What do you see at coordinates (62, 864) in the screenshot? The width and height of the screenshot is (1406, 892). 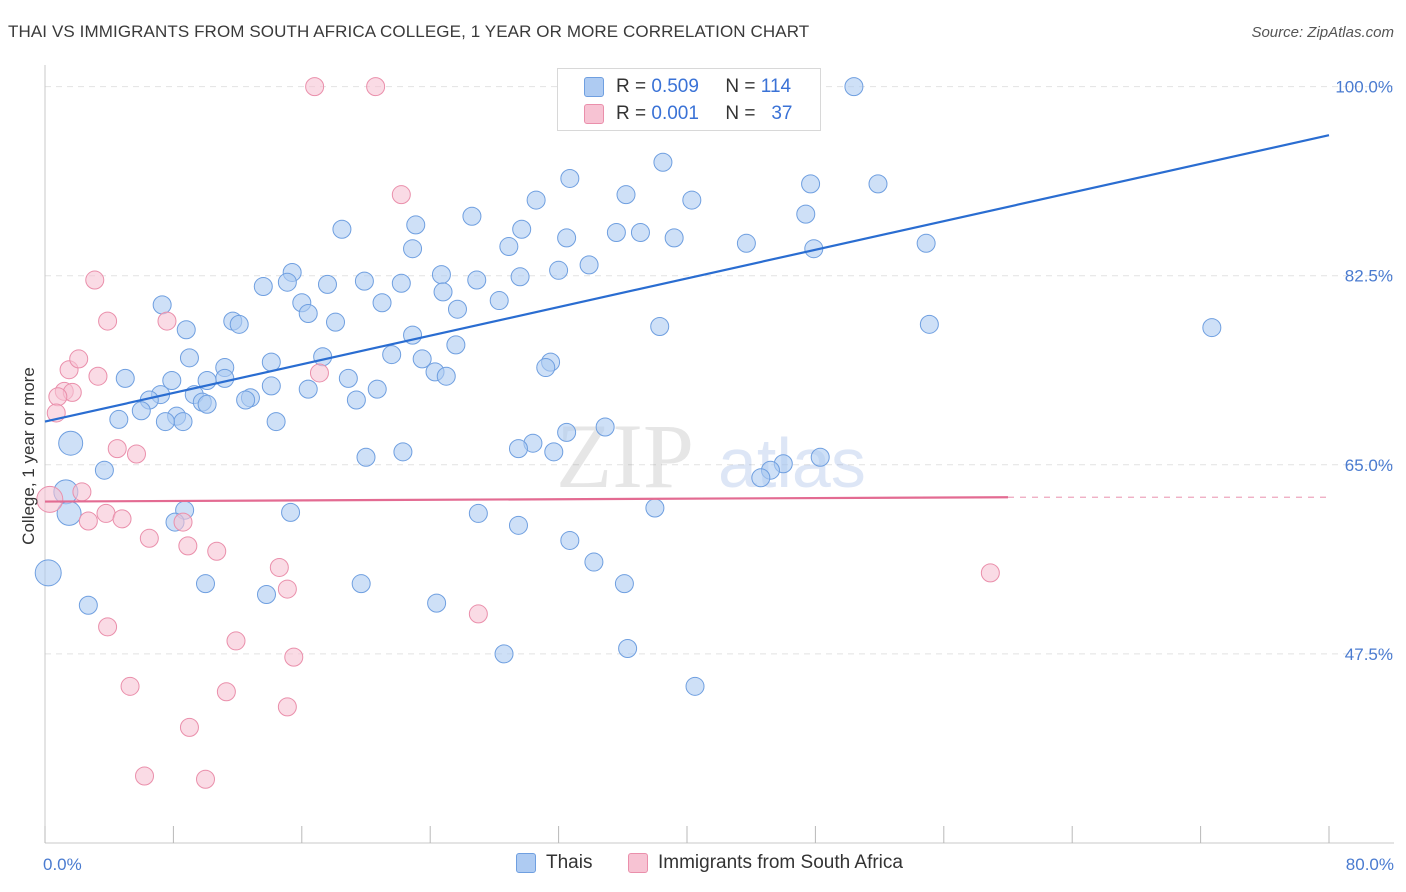 I see `x-tick-label: 0.0%` at bounding box center [62, 864].